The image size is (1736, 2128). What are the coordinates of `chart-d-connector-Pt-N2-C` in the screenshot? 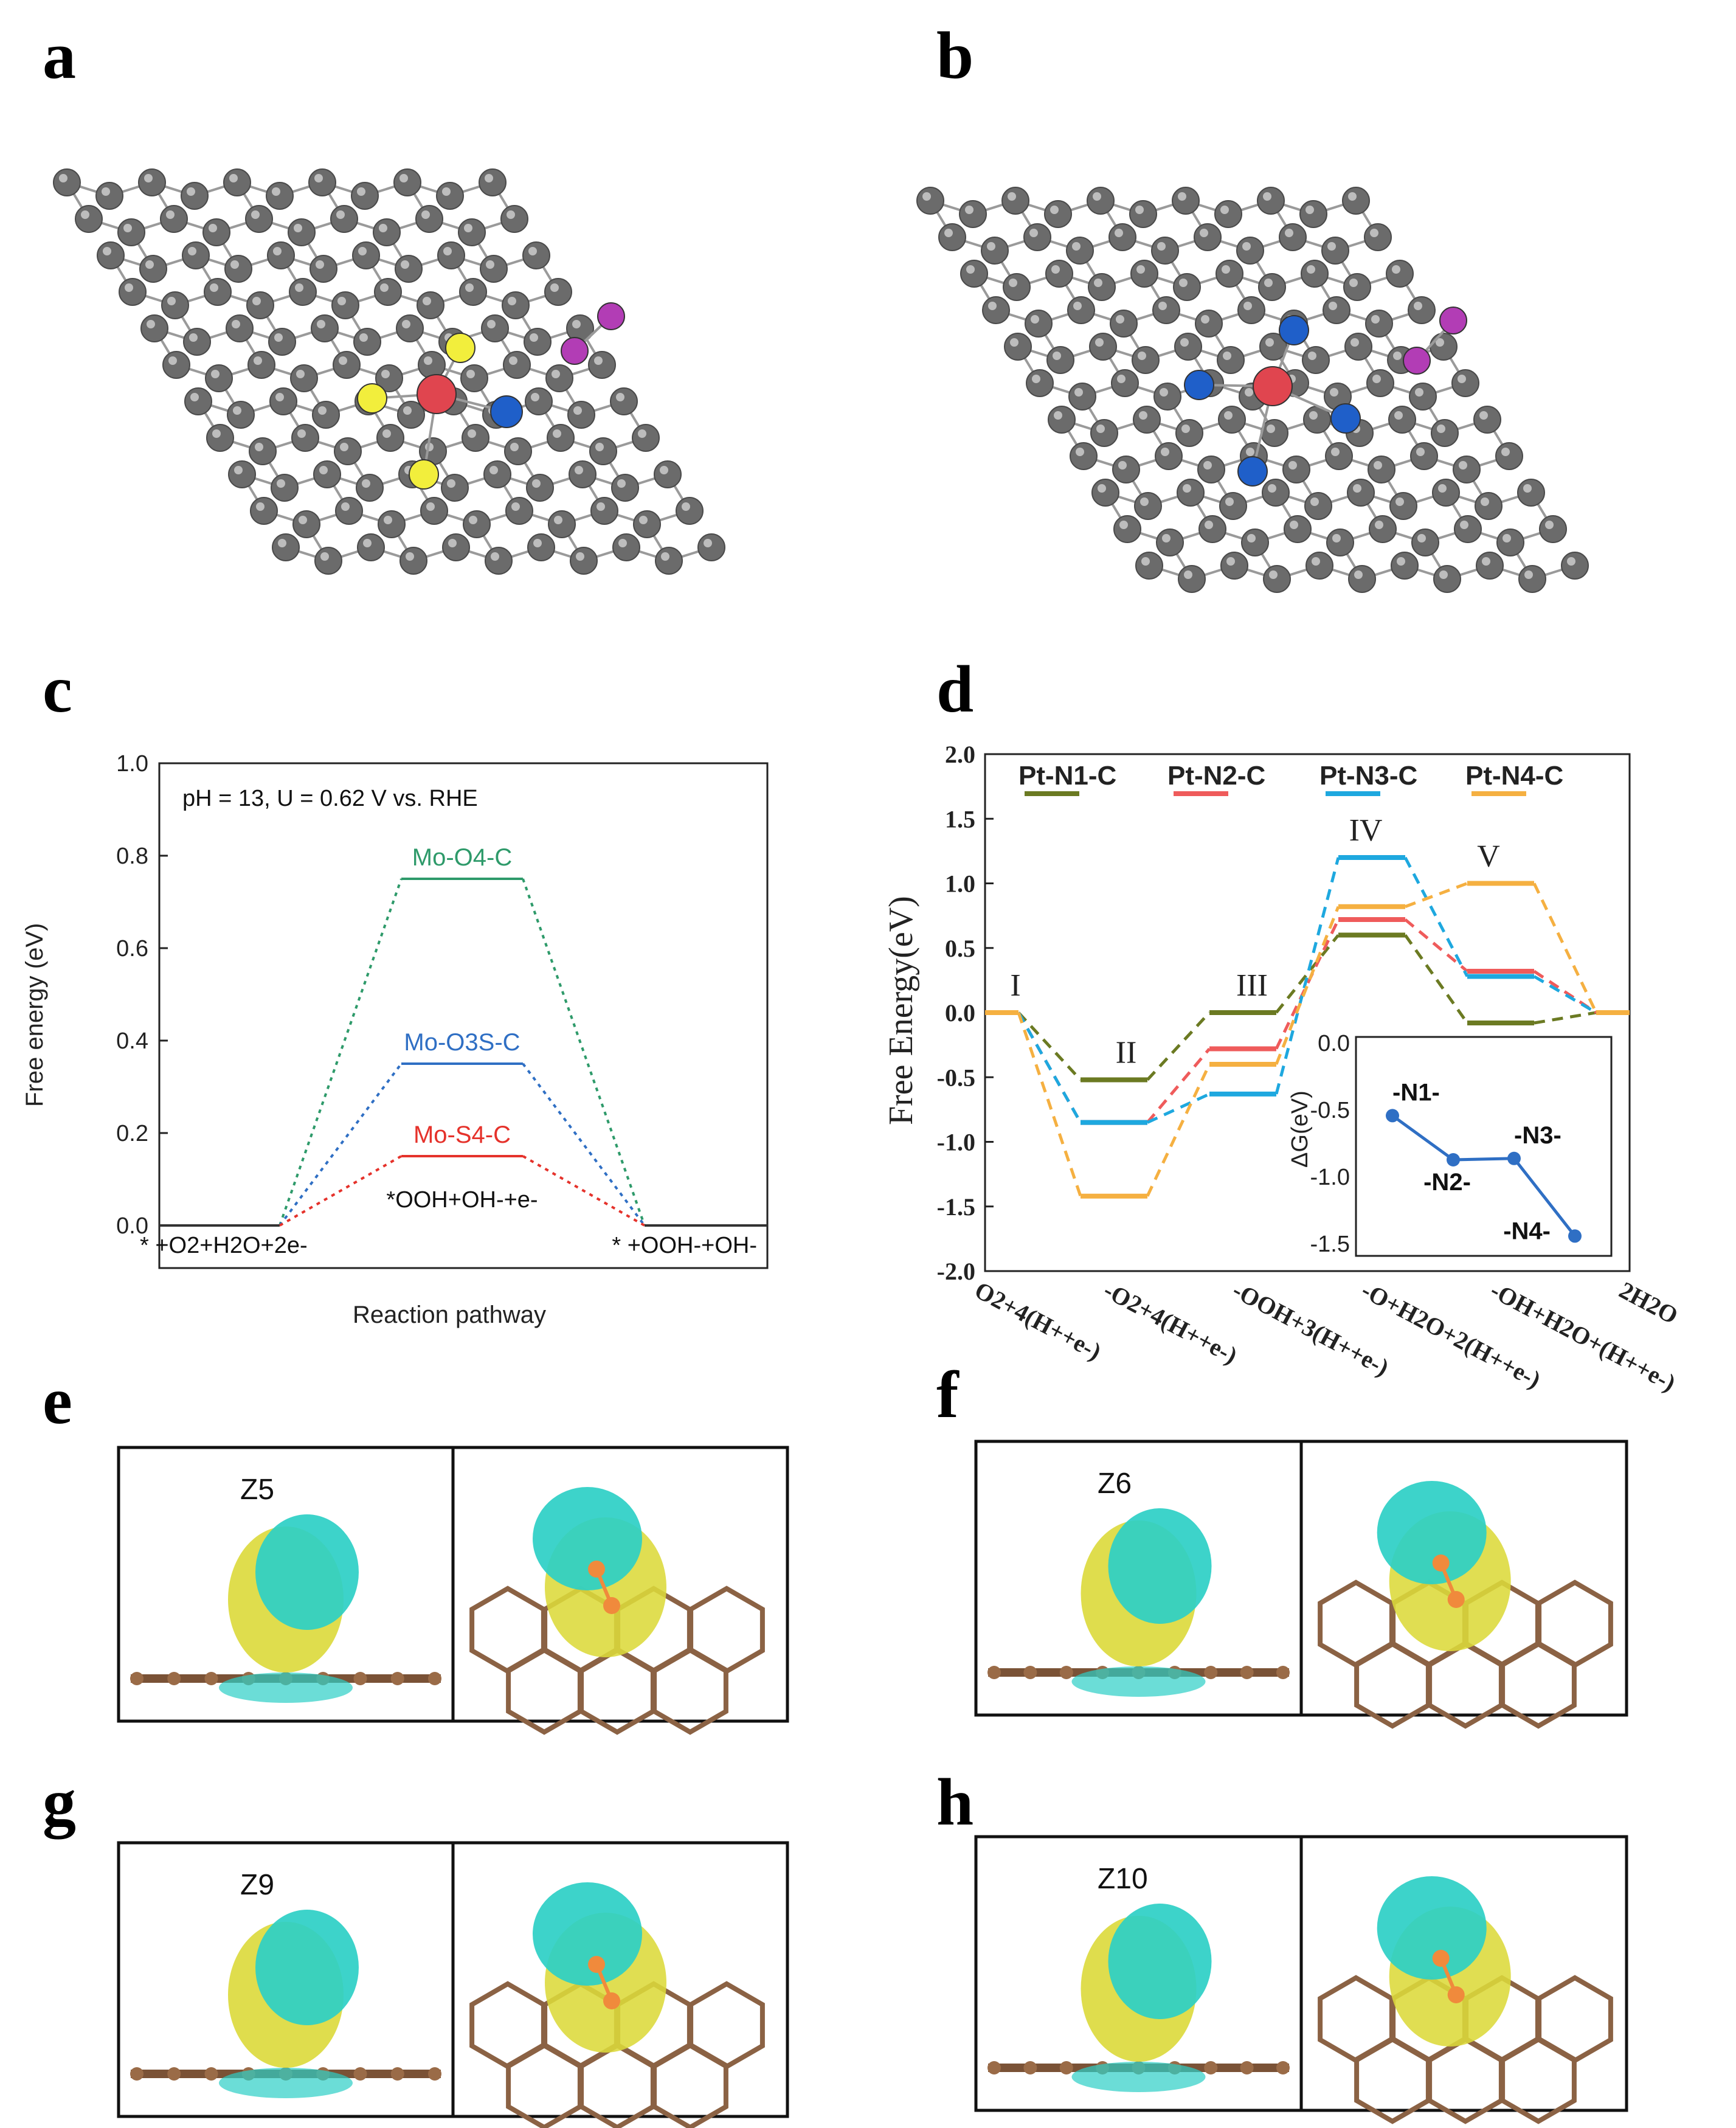 It's located at (1436, 945).